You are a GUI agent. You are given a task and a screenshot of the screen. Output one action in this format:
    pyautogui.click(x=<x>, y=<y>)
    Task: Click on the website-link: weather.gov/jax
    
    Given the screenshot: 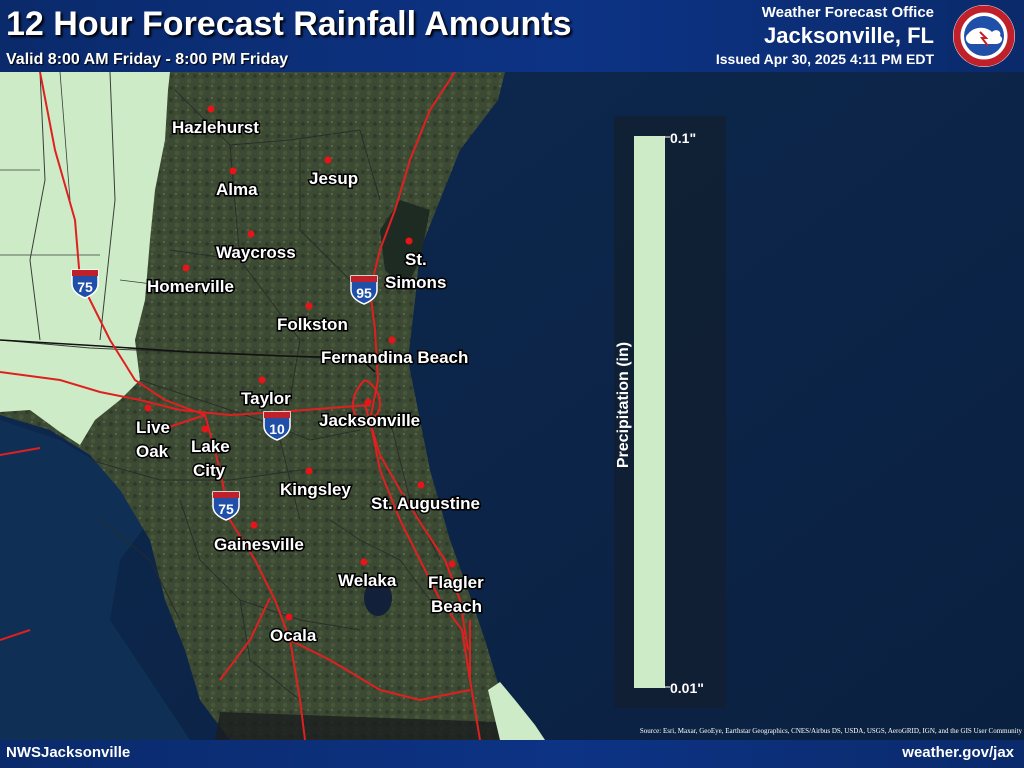 What is the action you would take?
    pyautogui.click(x=958, y=752)
    